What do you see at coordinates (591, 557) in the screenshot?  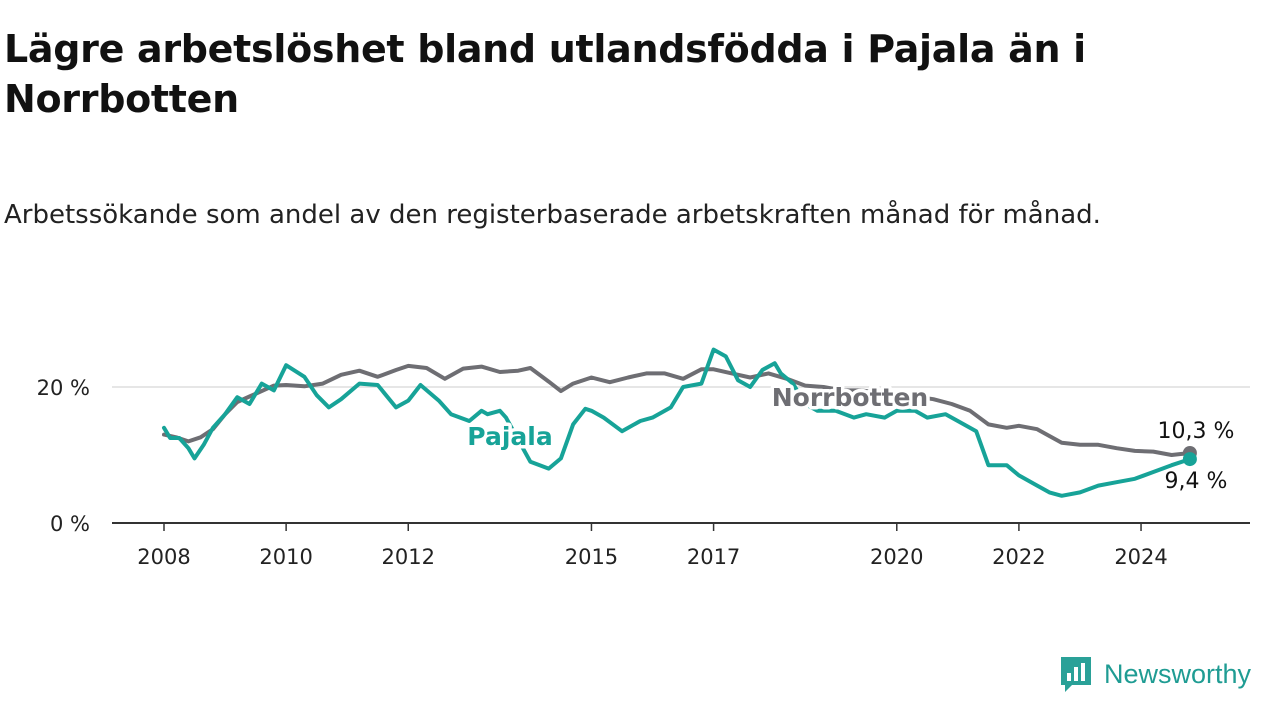 I see `x-tick-label: 2015` at bounding box center [591, 557].